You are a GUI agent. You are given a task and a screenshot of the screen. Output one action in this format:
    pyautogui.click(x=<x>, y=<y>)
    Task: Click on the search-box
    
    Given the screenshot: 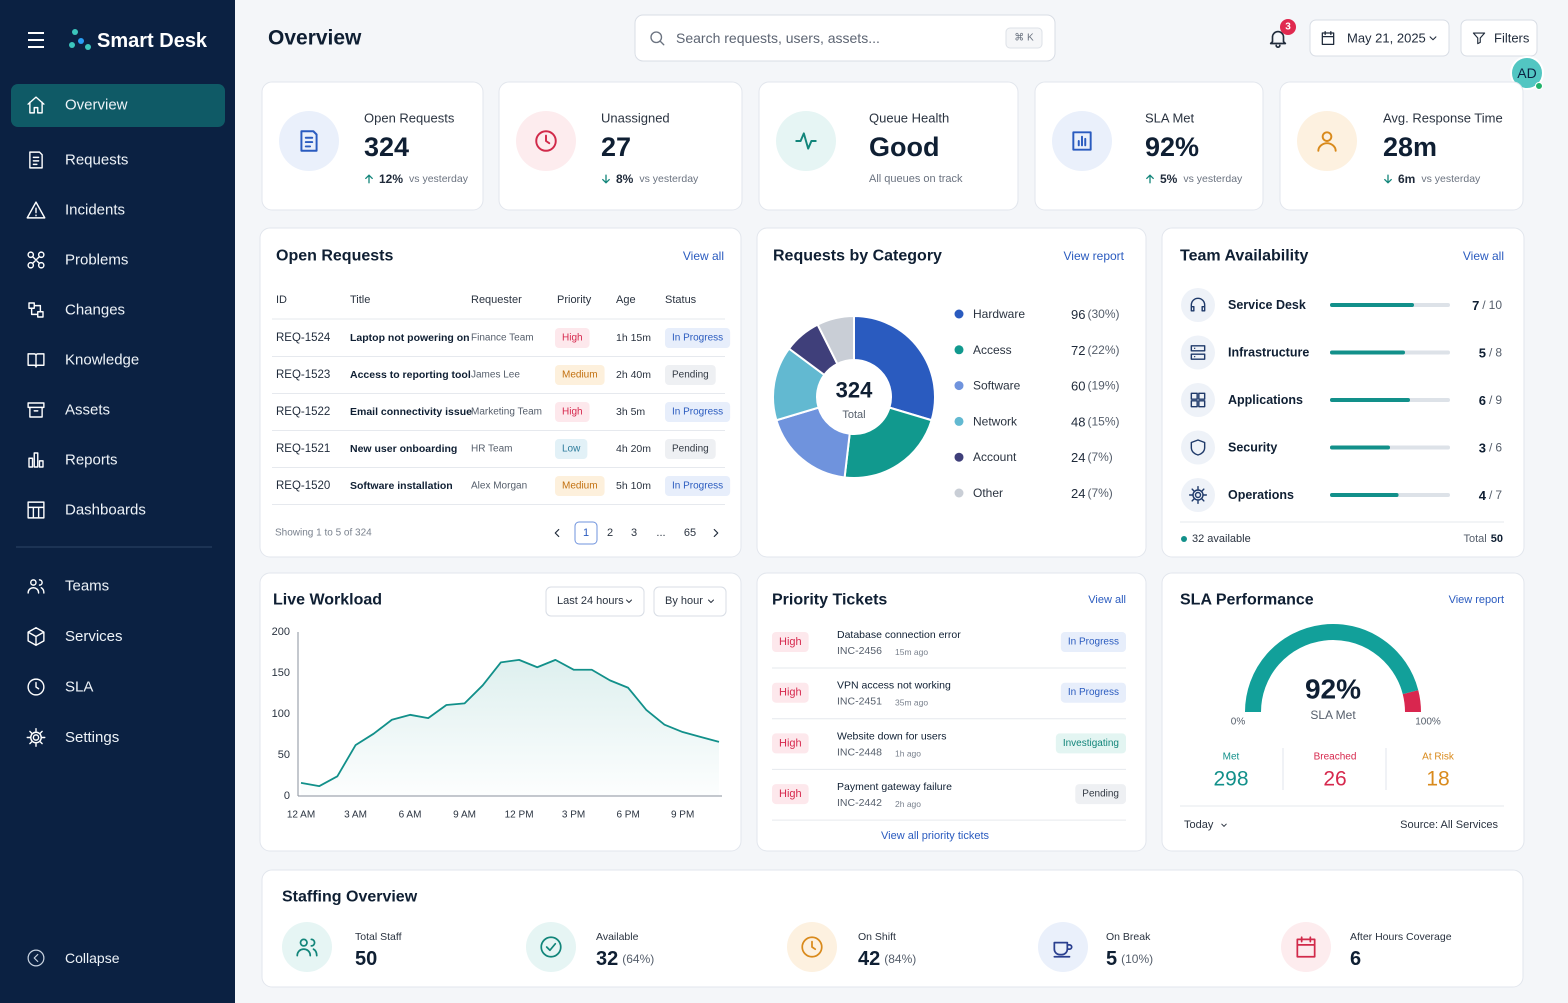 What is the action you would take?
    pyautogui.click(x=845, y=38)
    